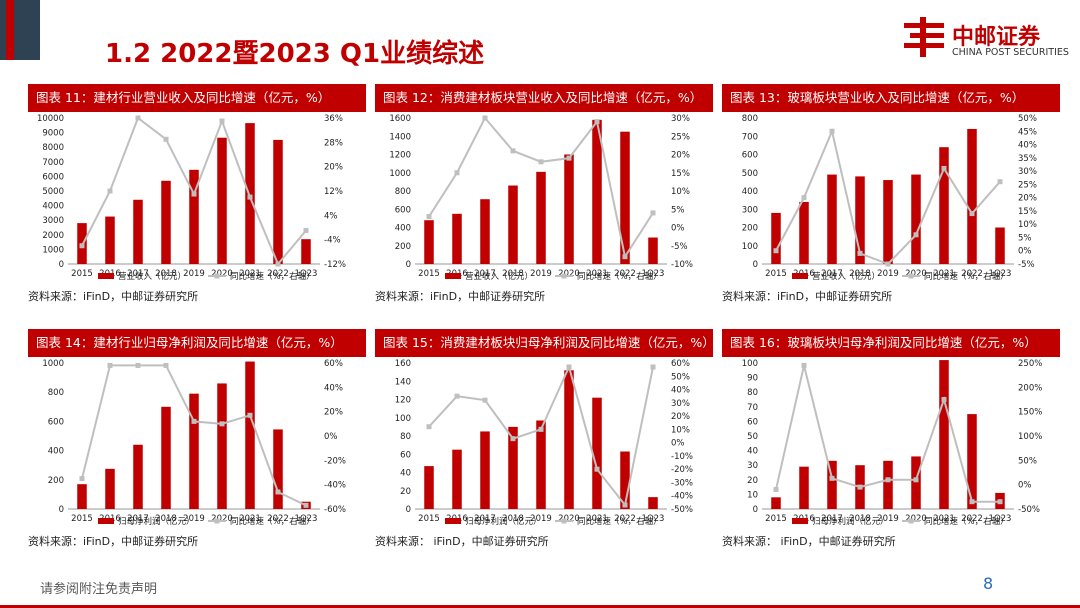  Describe the element at coordinates (544, 343) in the screenshot. I see `chart-title: 图表 15：消费建材板块归母净利润及同比增速（亿元，%）` at that location.